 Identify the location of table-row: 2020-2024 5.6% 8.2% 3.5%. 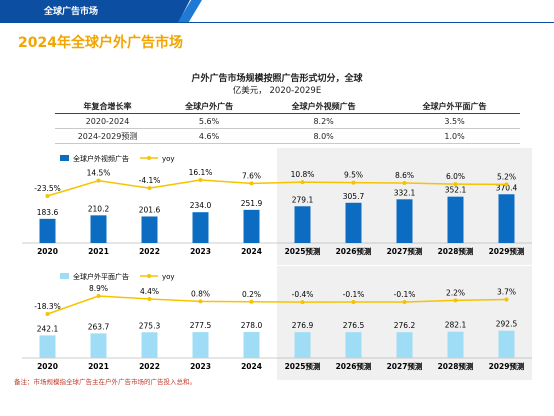
(287, 121).